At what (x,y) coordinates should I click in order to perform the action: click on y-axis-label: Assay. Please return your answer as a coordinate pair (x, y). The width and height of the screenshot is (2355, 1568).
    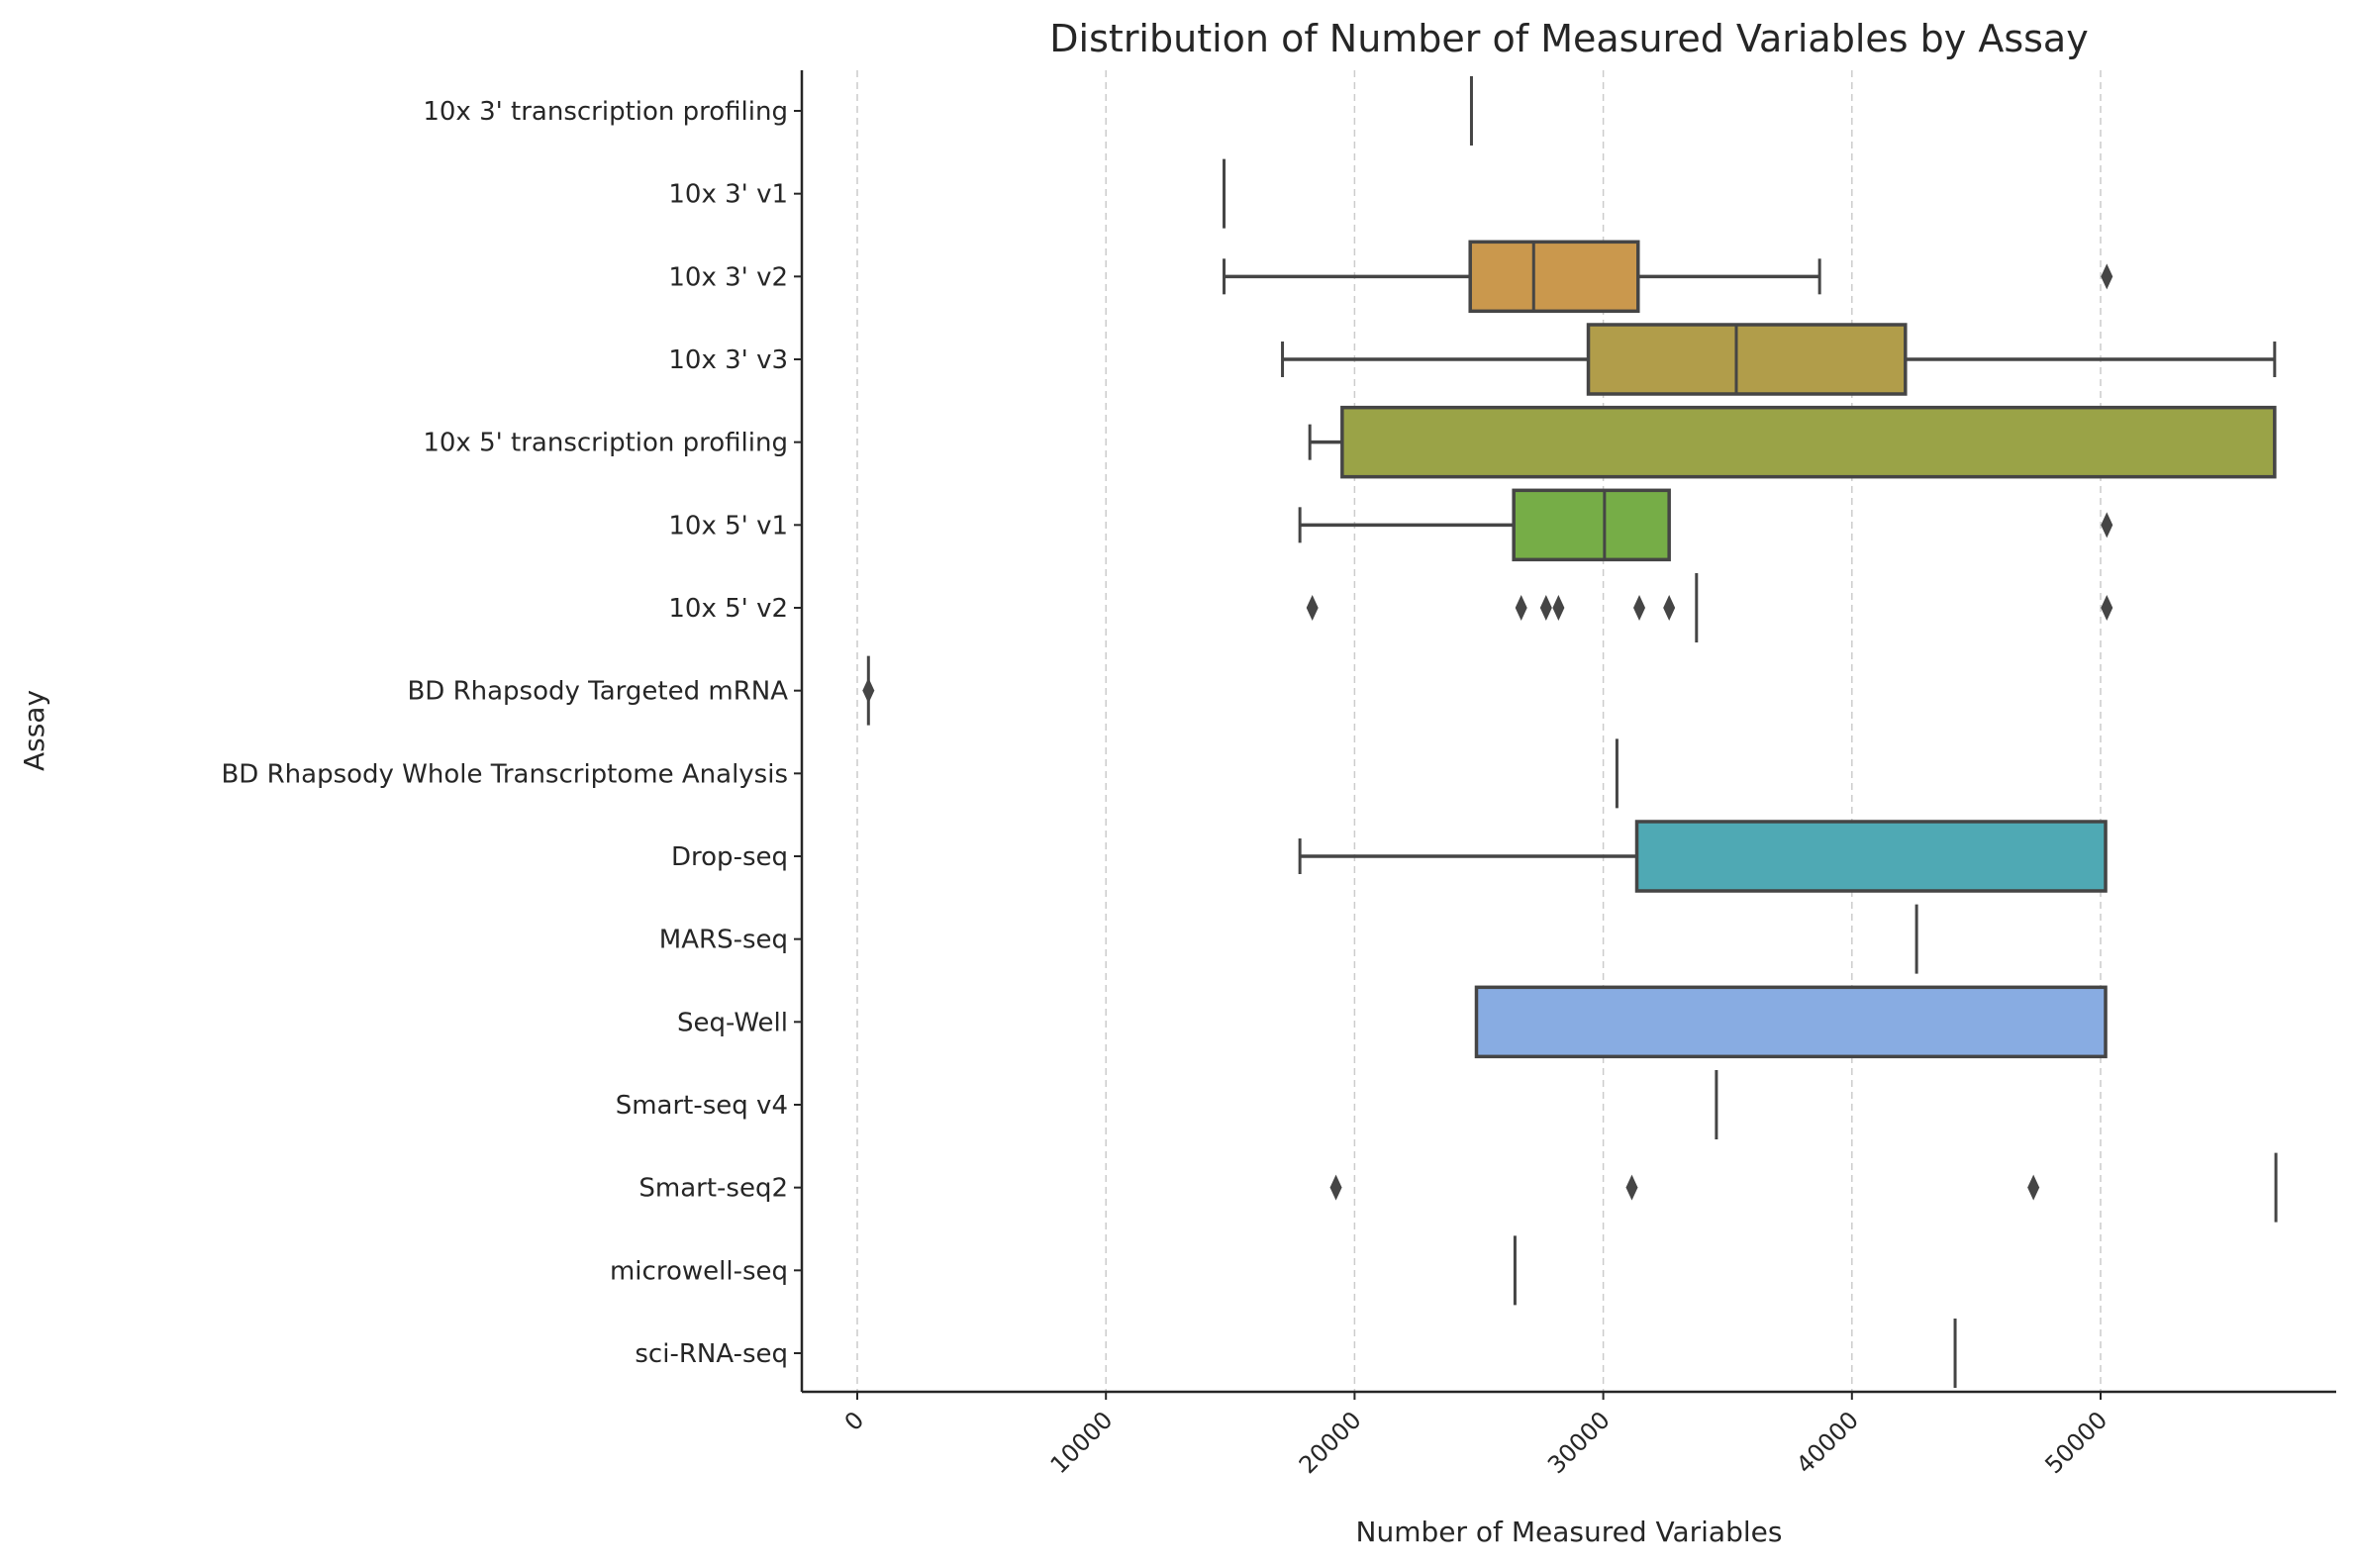
    Looking at the image, I should click on (34, 730).